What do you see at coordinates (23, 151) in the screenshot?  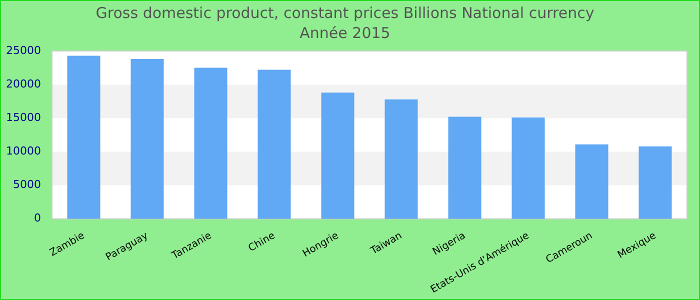 I see `y-tick-label: 10000` at bounding box center [23, 151].